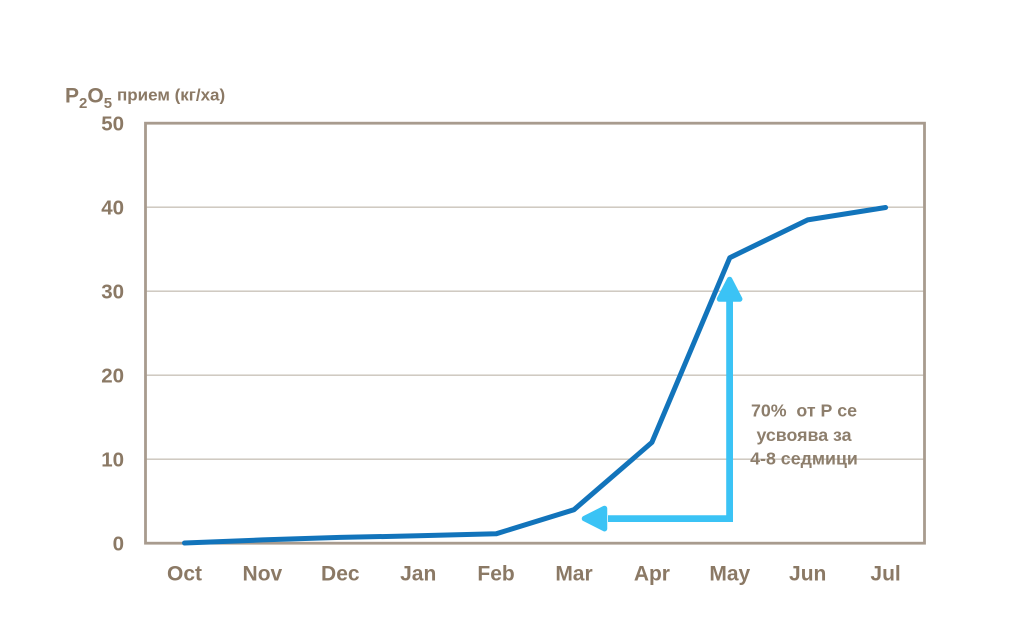 The image size is (1024, 624). Describe the element at coordinates (88, 99) in the screenshot. I see `svg-text: P2O5` at that location.